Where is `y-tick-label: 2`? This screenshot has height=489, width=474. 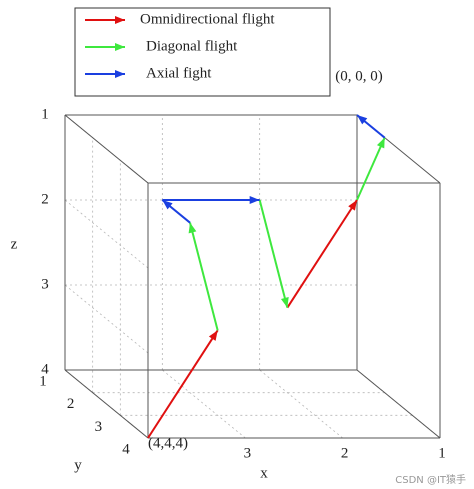 y-tick-label: 2 is located at coordinates (71, 404).